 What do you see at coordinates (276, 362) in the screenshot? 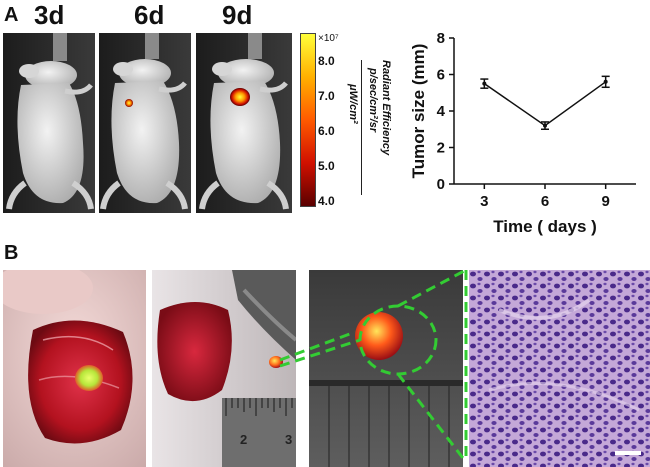
I see `excised-tumor-small` at bounding box center [276, 362].